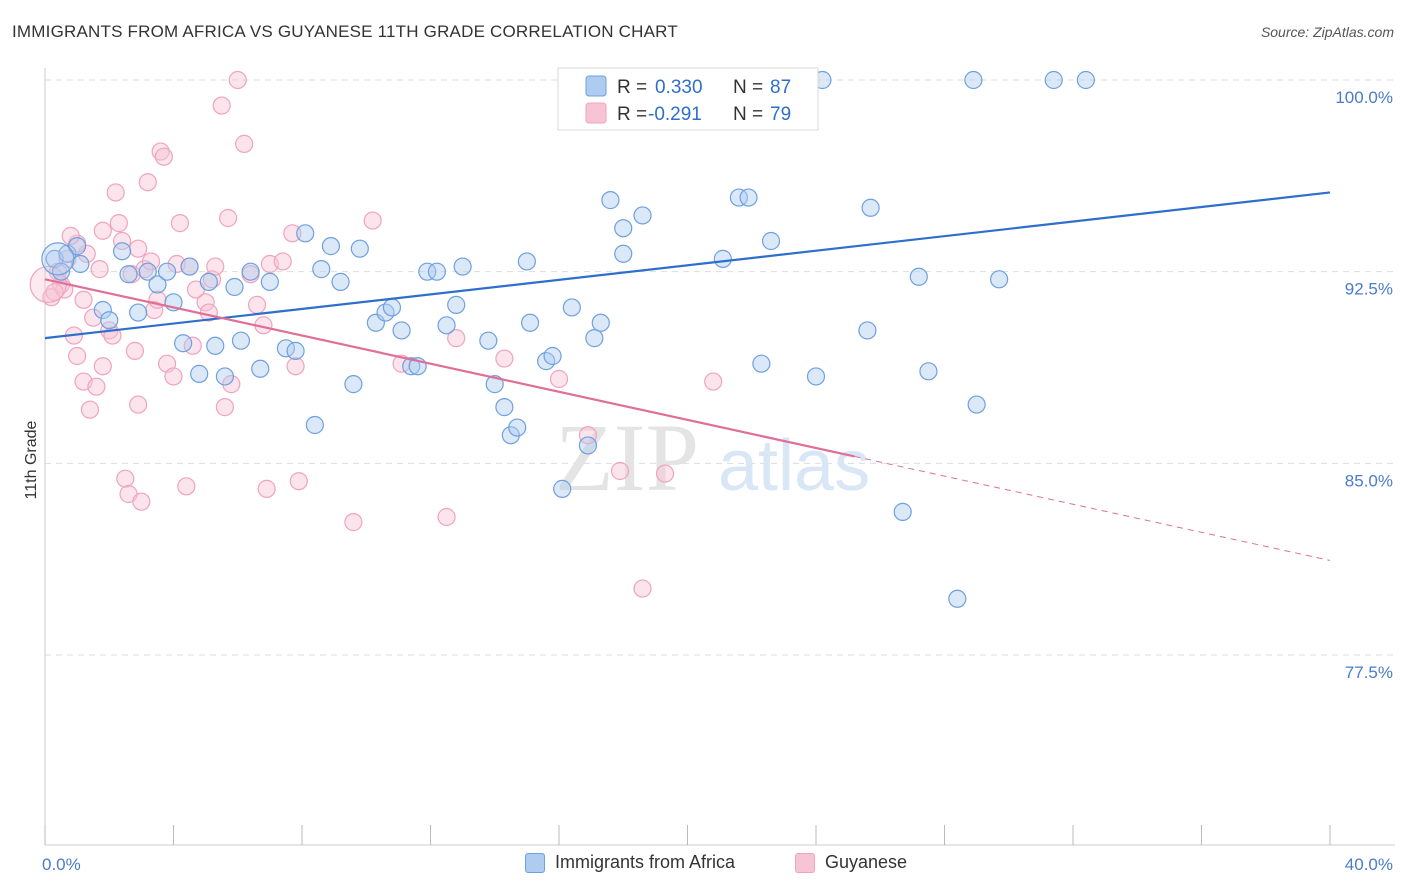  Describe the element at coordinates (596, 113) in the screenshot. I see `legend-swatch-guyanese` at that location.